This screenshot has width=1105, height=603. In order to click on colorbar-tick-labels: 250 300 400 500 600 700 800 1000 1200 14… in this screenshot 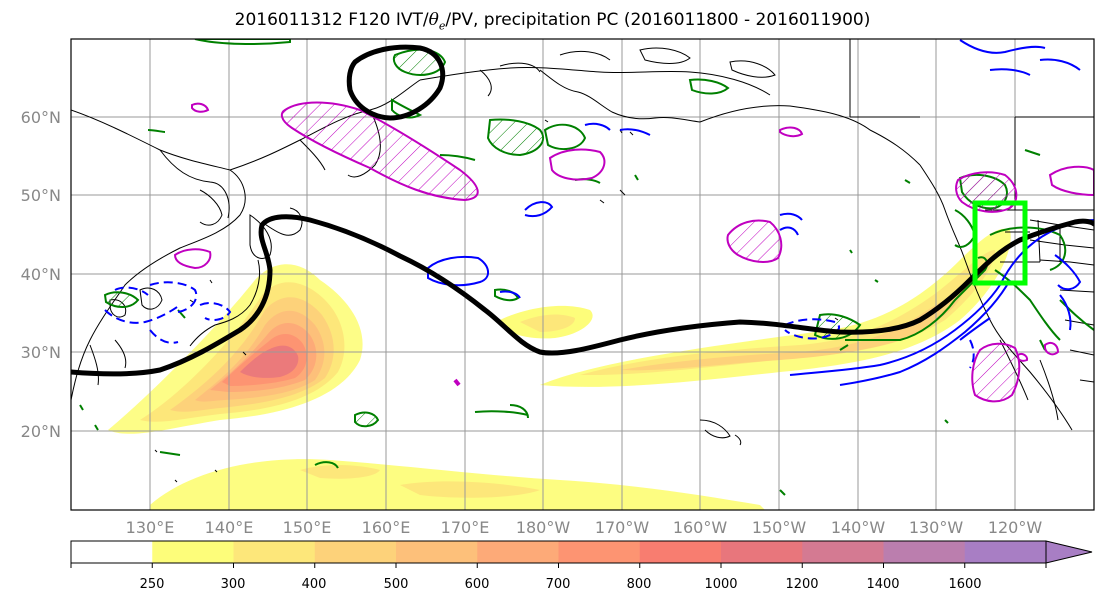, I will do `click(561, 584)`.